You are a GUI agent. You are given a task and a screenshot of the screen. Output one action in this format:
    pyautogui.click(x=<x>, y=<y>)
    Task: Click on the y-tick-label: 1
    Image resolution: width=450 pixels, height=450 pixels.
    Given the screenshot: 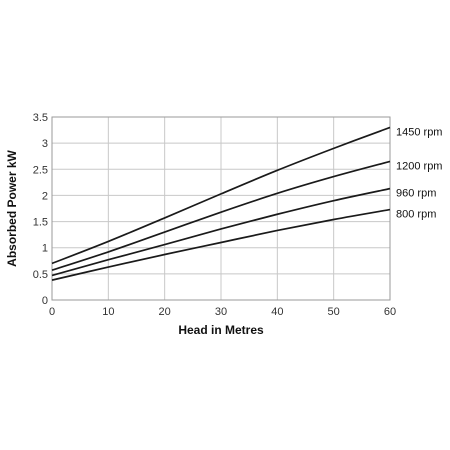 What is the action you would take?
    pyautogui.click(x=45, y=249)
    